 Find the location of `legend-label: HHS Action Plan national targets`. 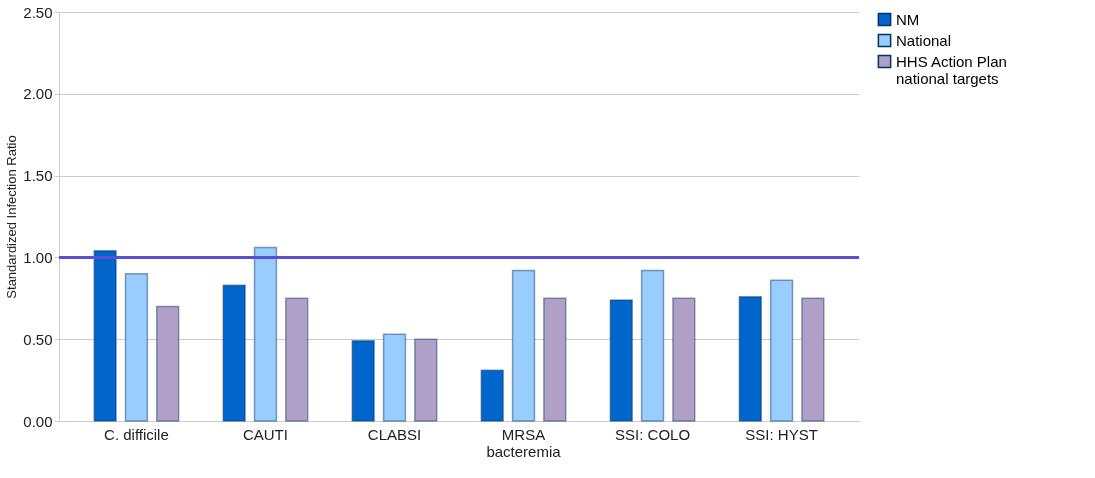

legend-label: HHS Action Plan national targets is located at coordinates (951, 69).